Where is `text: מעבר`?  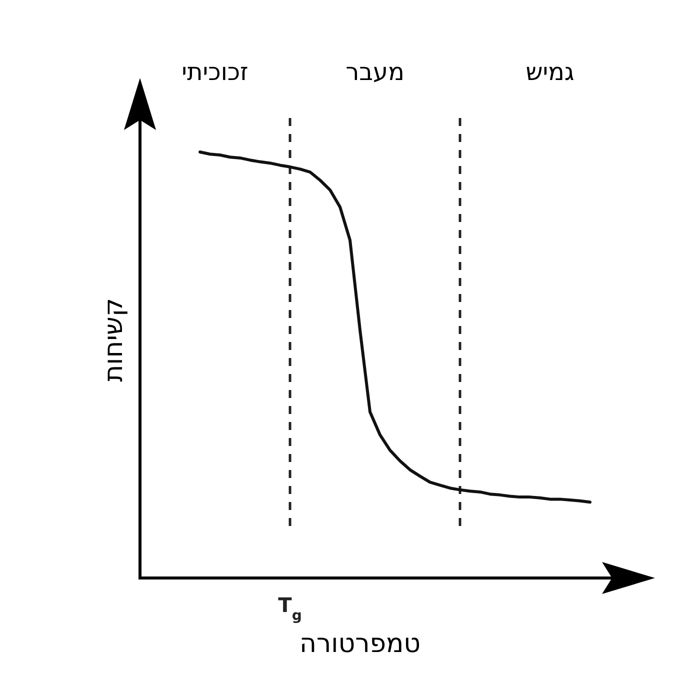
text: מעבר is located at coordinates (375, 72).